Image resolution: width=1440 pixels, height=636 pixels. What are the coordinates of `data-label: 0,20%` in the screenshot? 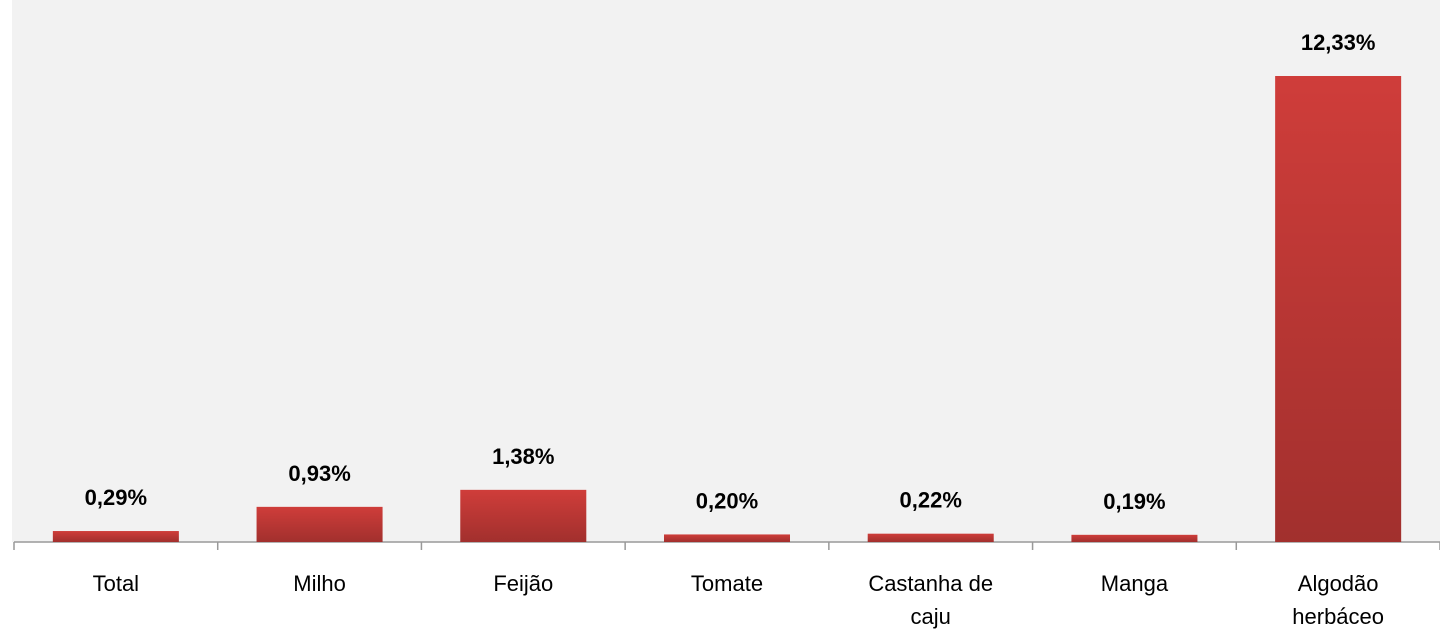 It's located at (727, 500).